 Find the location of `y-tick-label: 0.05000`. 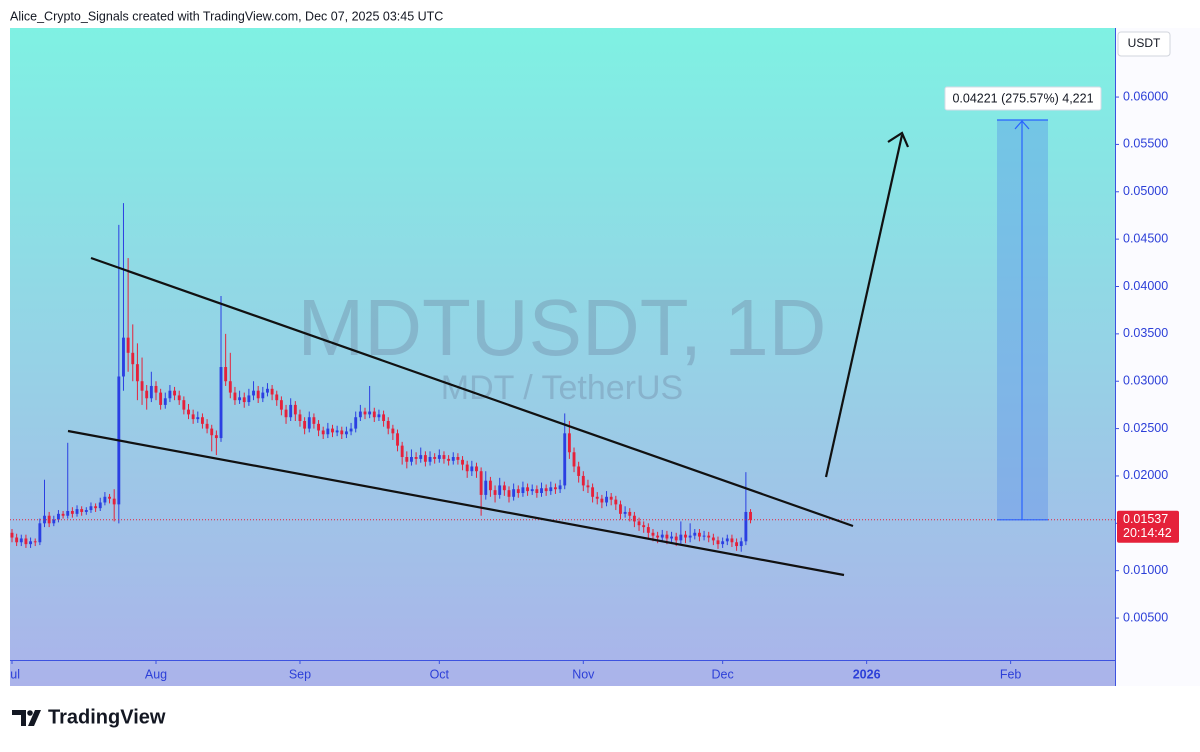

y-tick-label: 0.05000 is located at coordinates (1145, 191).